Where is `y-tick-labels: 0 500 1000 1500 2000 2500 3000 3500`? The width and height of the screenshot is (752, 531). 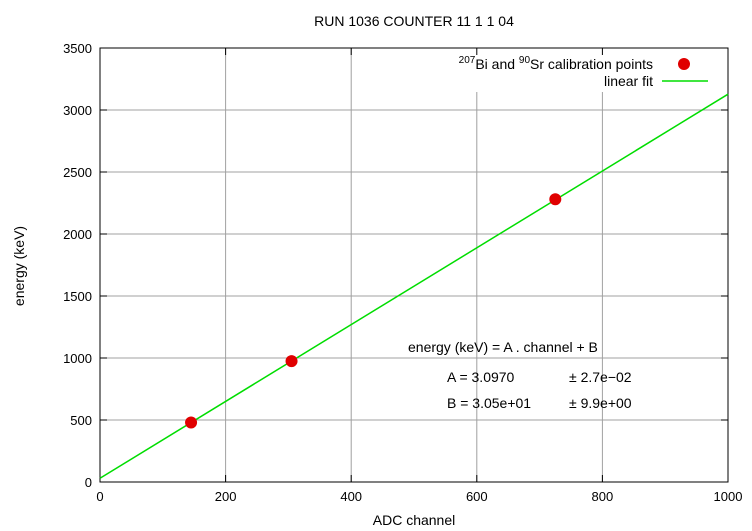
y-tick-labels: 0 500 1000 1500 2000 2500 3000 3500 is located at coordinates (77, 265).